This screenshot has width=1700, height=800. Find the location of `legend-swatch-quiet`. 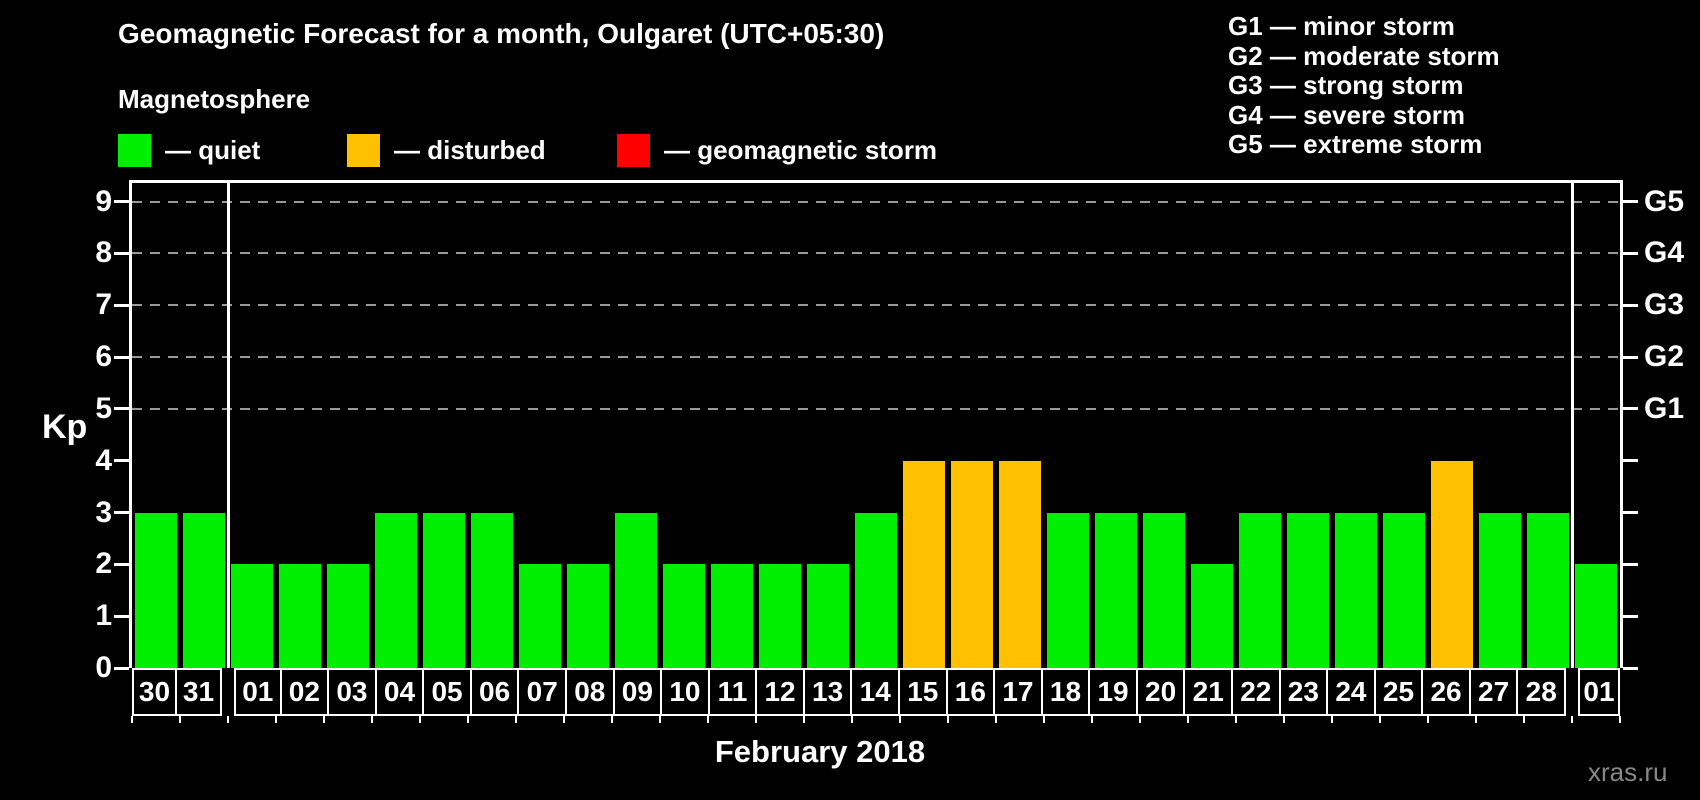

legend-swatch-quiet is located at coordinates (134, 150).